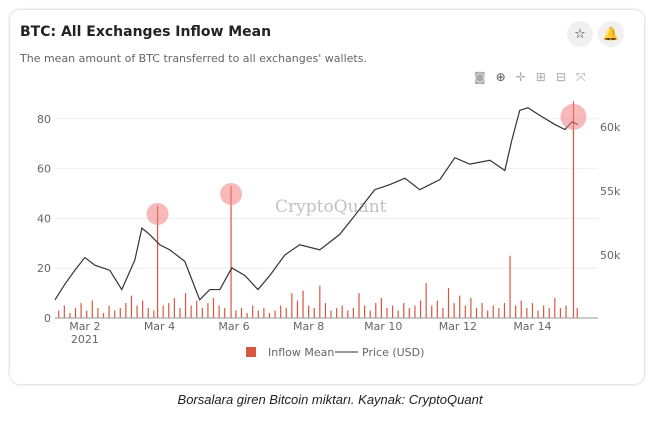 This screenshot has width=660, height=422. I want to click on x-tick: Mar 6, so click(233, 326).